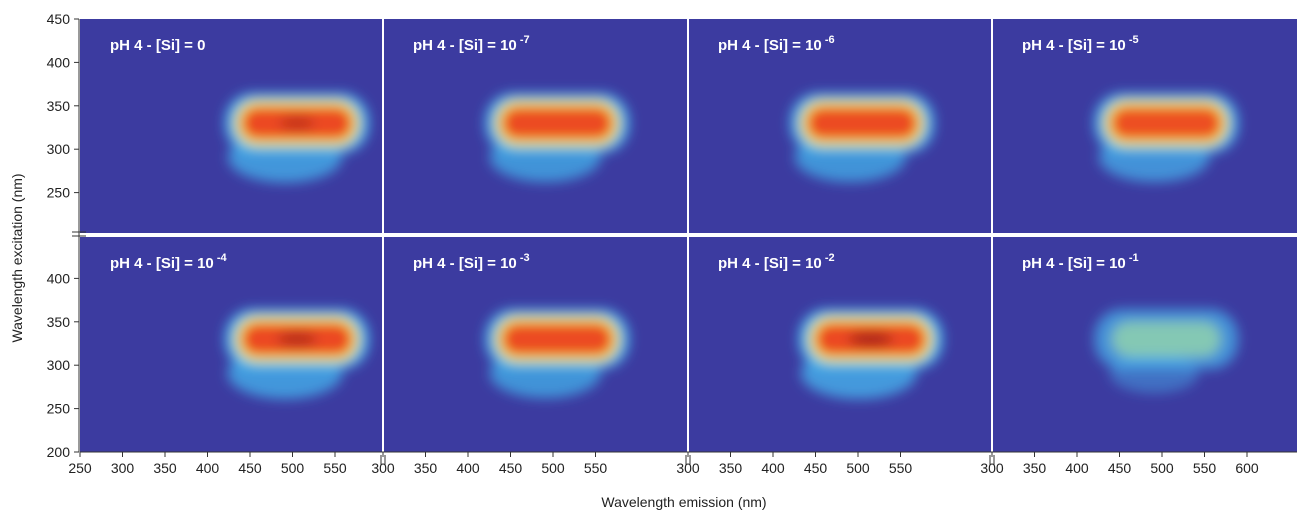 Image resolution: width=1313 pixels, height=517 pixels. Describe the element at coordinates (471, 44) in the screenshot. I see `panel-label: pH 4 - [Si] = 10 -7` at that location.